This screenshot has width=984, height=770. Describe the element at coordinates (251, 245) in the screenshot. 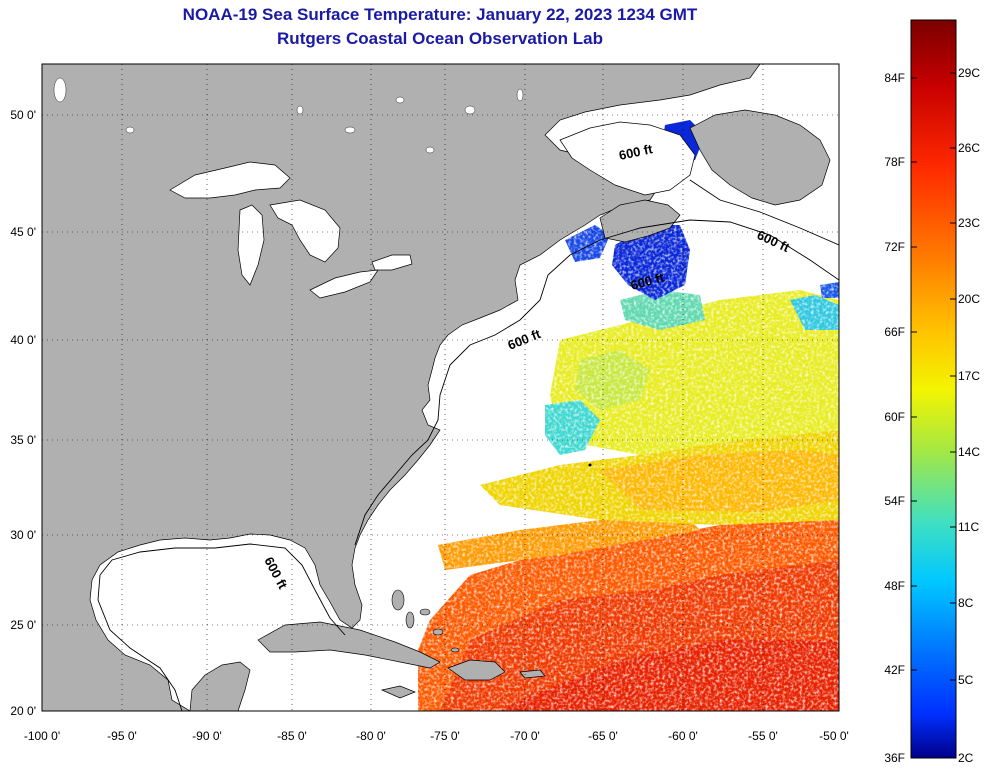

I see `lake-michigan` at that location.